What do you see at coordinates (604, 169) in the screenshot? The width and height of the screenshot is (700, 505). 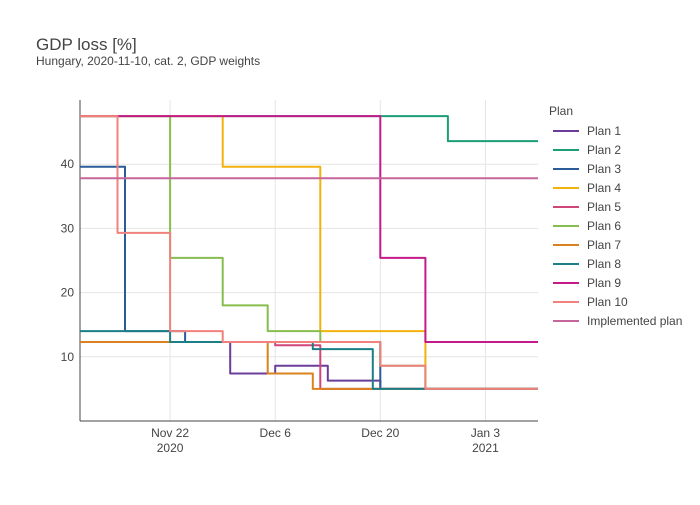 I see `legend-label: Plan 3` at bounding box center [604, 169].